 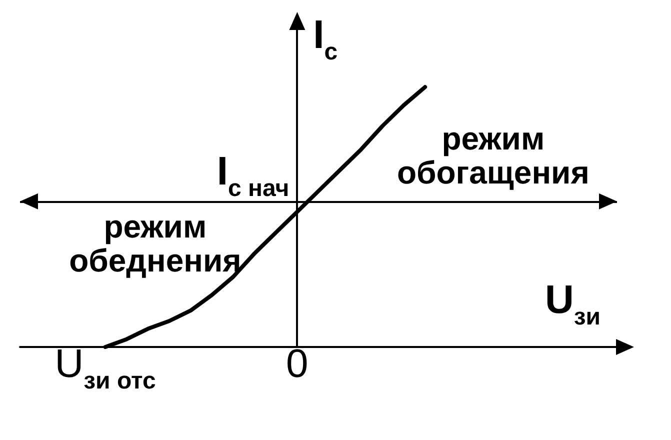 What do you see at coordinates (297, 364) in the screenshot?
I see `x-tick-label: 0` at bounding box center [297, 364].